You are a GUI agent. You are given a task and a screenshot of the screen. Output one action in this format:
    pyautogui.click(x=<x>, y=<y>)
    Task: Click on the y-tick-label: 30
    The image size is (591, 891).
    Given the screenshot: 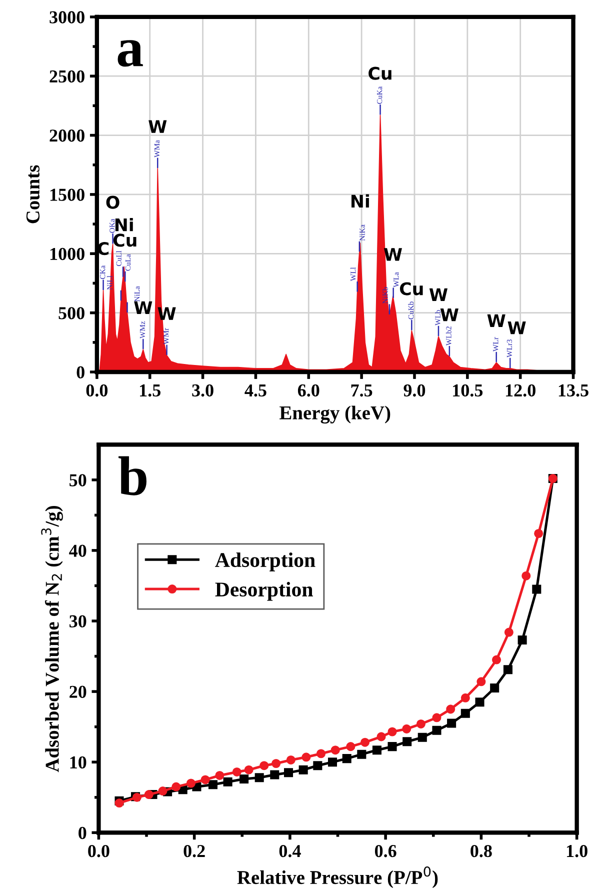 What is the action you would take?
    pyautogui.click(x=78, y=621)
    